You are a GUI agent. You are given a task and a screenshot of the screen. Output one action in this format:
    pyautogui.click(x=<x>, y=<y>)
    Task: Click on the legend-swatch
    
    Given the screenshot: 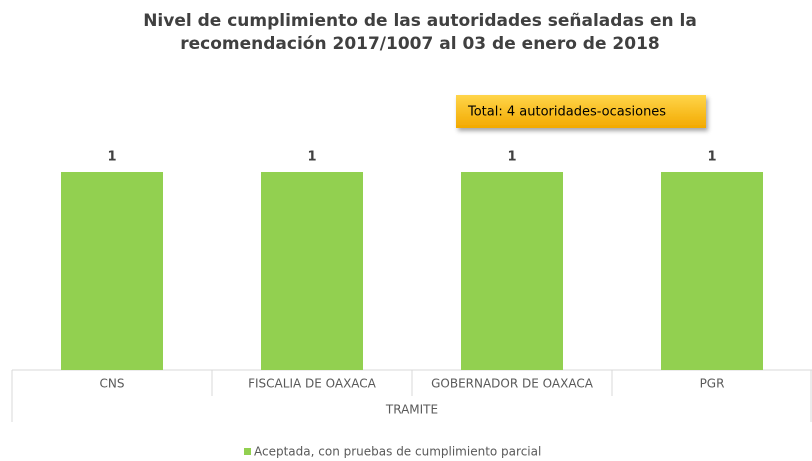 What is the action you would take?
    pyautogui.click(x=247, y=451)
    